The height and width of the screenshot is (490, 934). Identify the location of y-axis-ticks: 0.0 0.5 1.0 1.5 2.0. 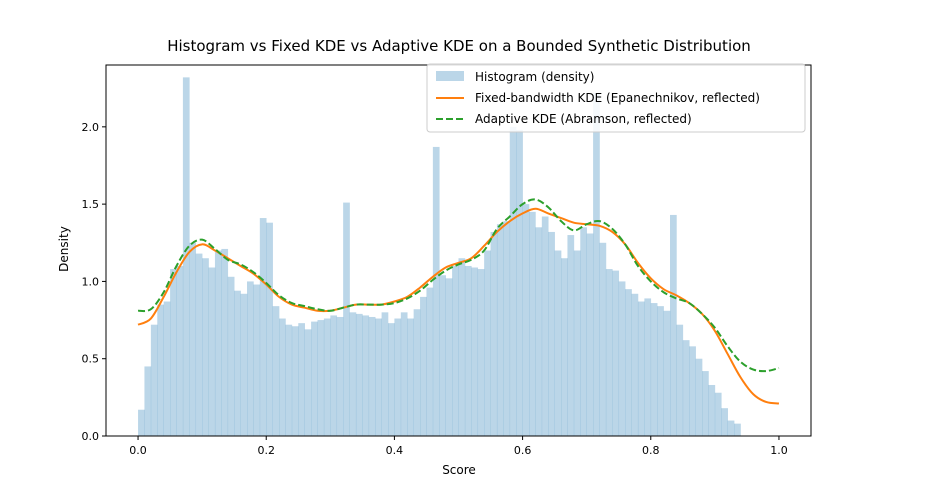
(94, 282).